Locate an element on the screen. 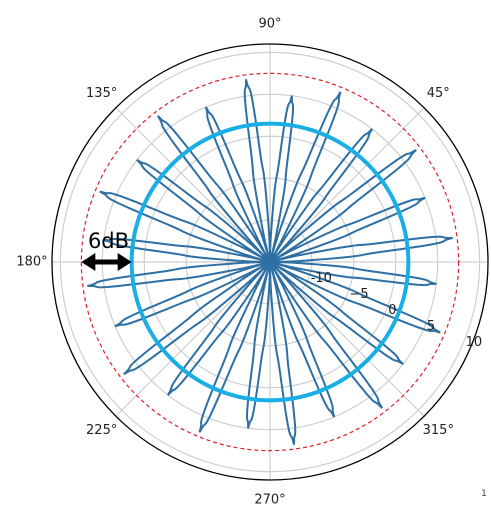 This screenshot has height=513, width=491. annotation-arrowhead-right is located at coordinates (124, 262).